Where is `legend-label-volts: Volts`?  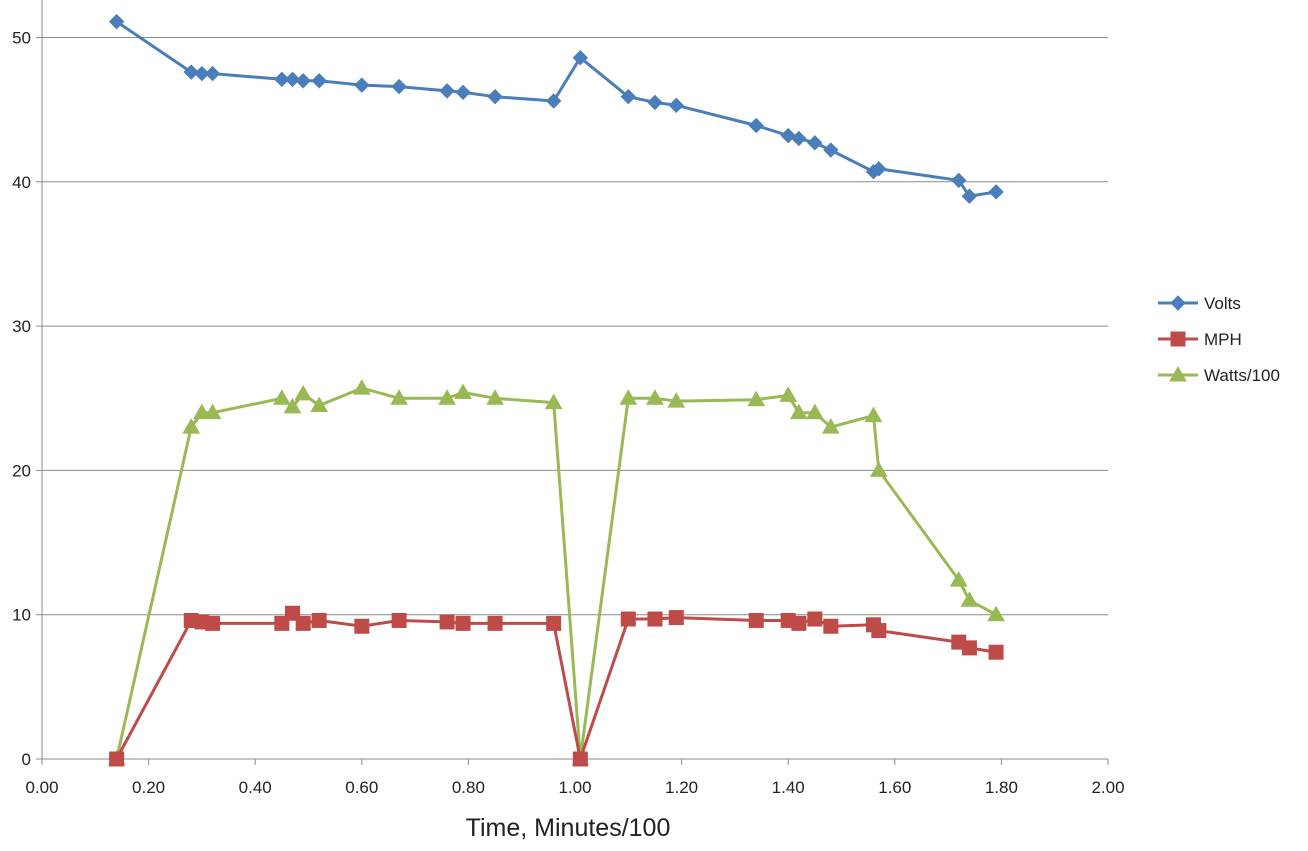 legend-label-volts: Volts is located at coordinates (1222, 303).